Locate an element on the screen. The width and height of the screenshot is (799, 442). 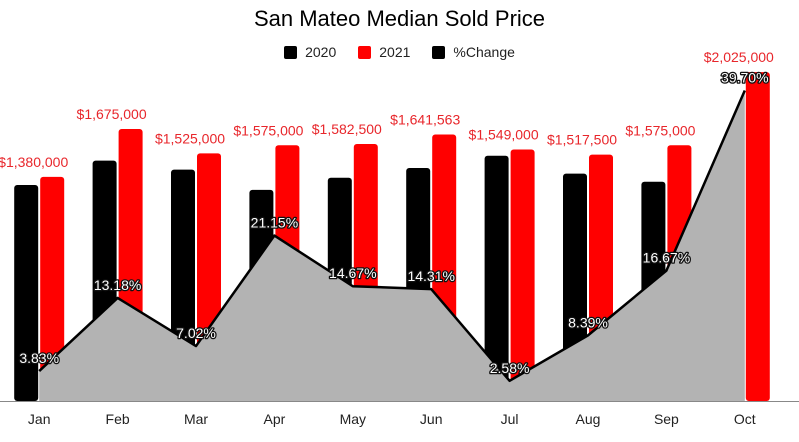
legend: 2020 2021 %Change is located at coordinates (399, 52).